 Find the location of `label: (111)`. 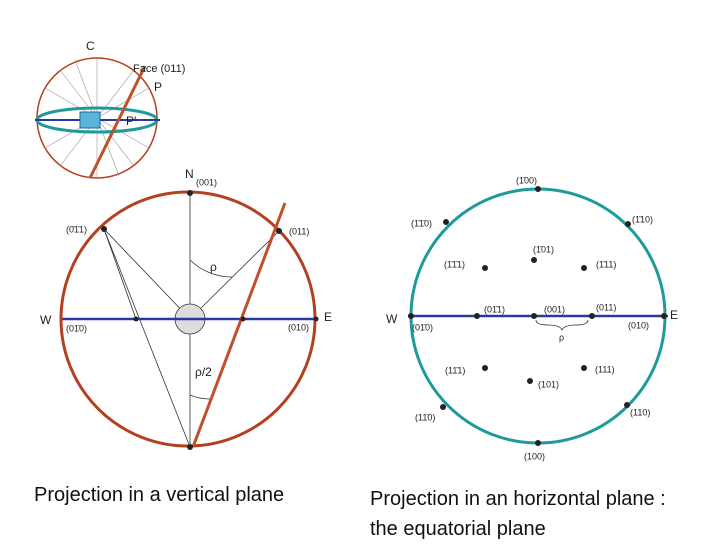

label: (111) is located at coordinates (605, 369).